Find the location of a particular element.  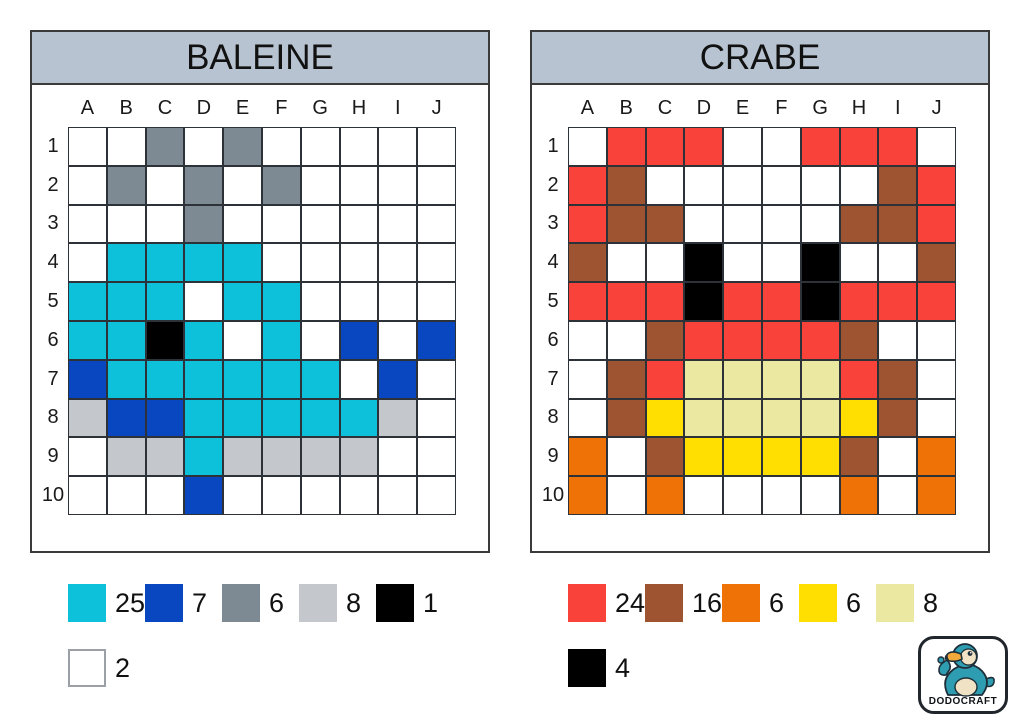

grid-cell-D4 is located at coordinates (204, 263).